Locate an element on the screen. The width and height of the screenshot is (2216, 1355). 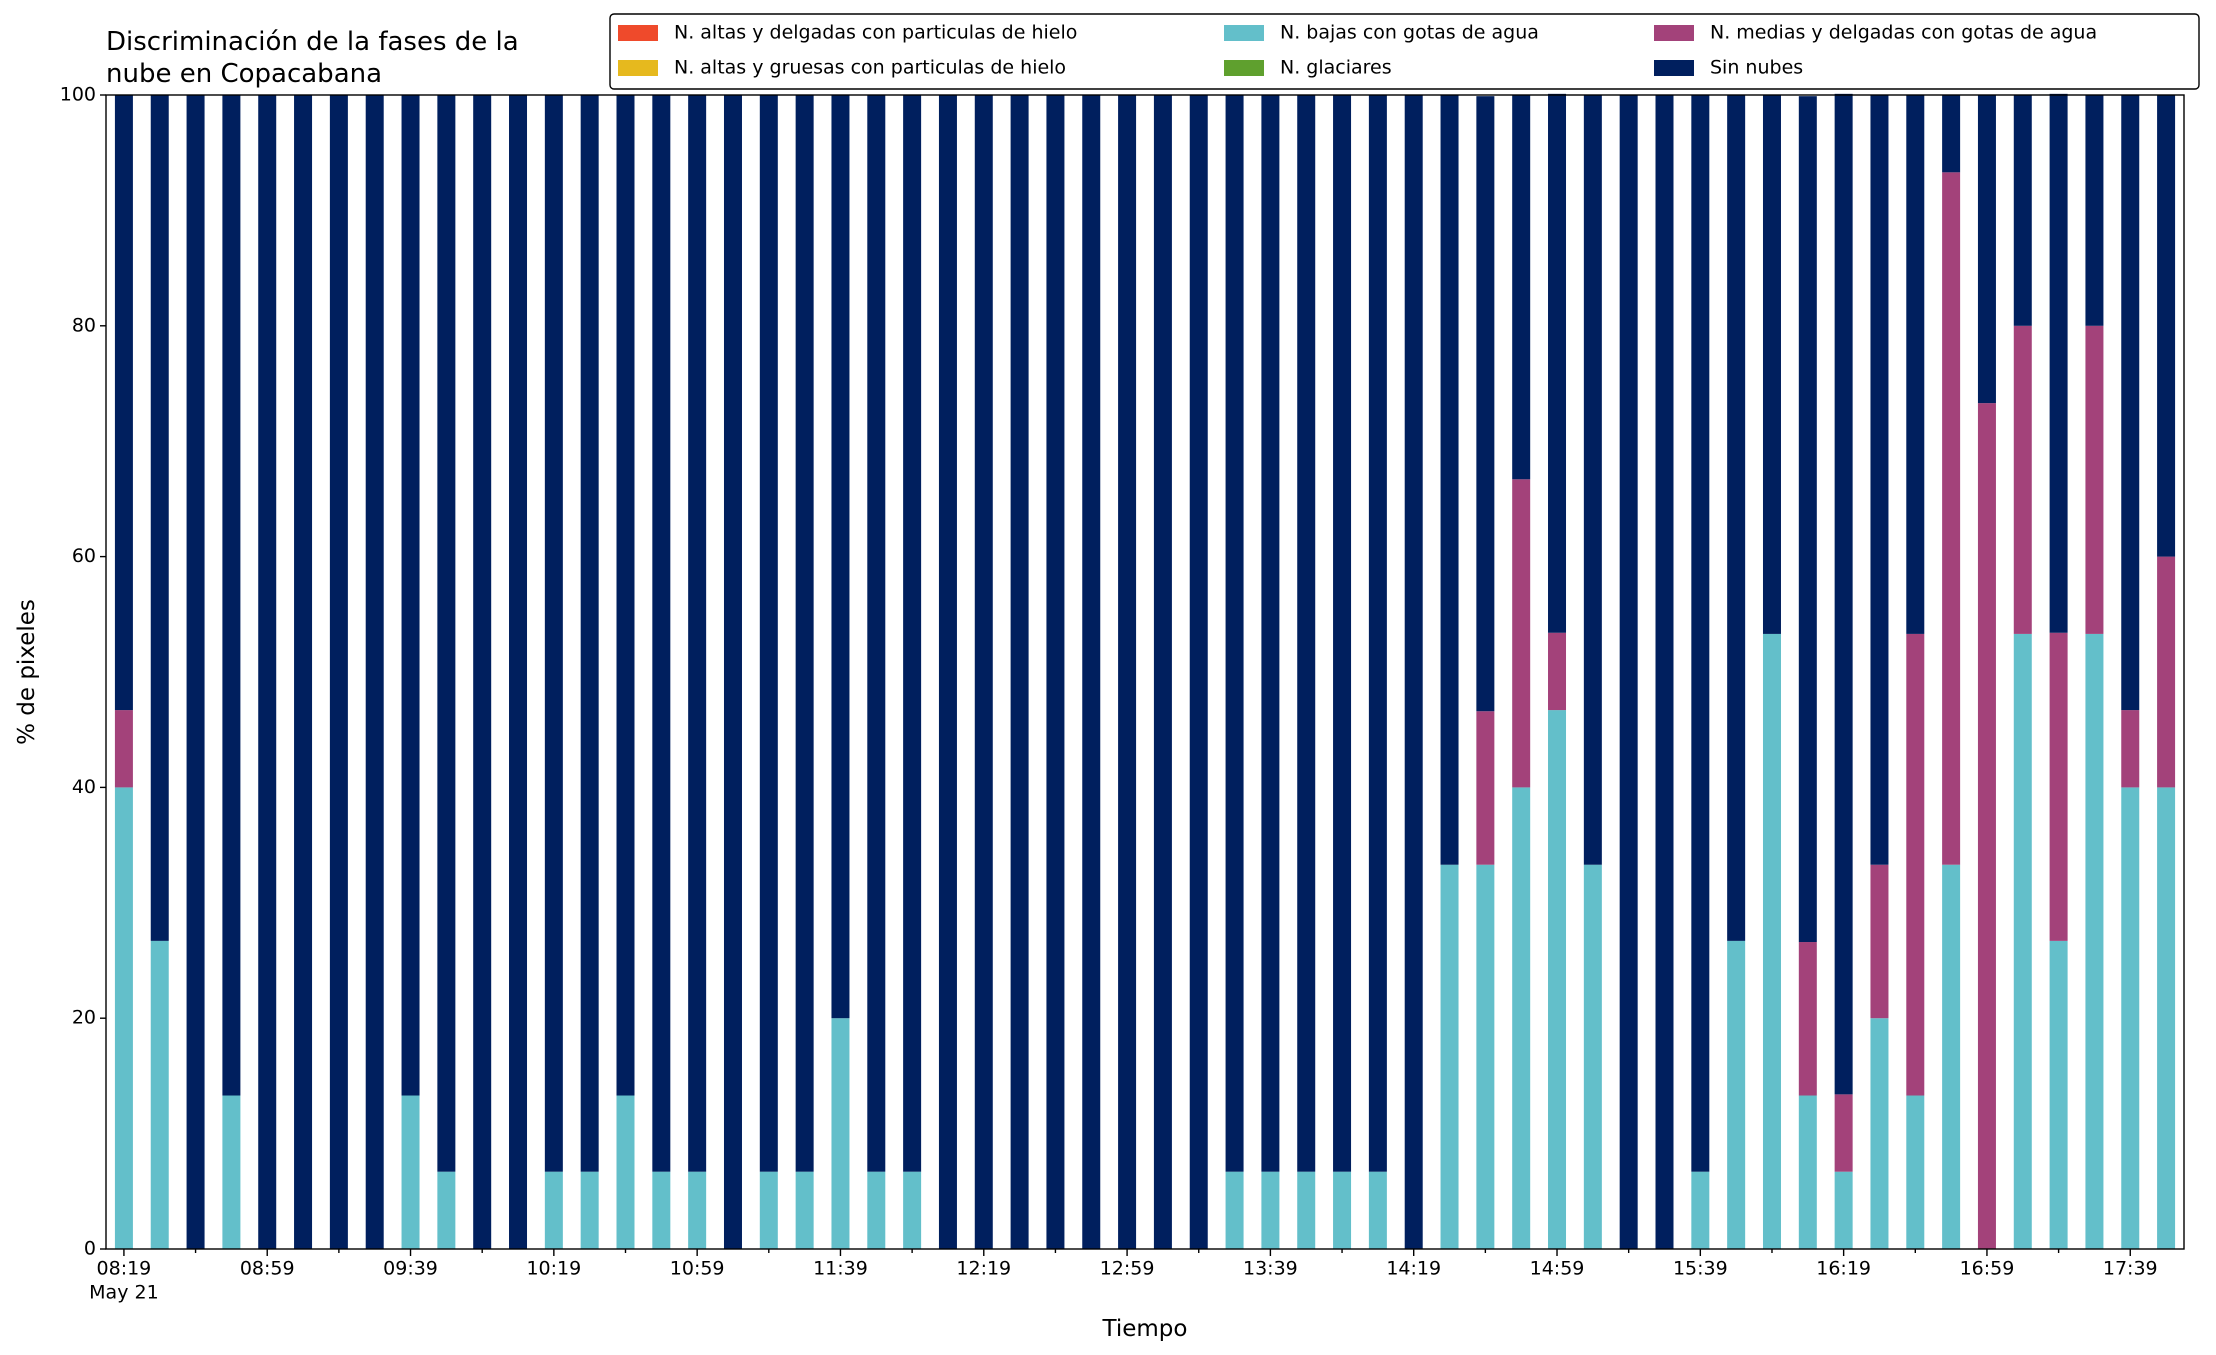
x-tick-label: 08:59 is located at coordinates (267, 1269).